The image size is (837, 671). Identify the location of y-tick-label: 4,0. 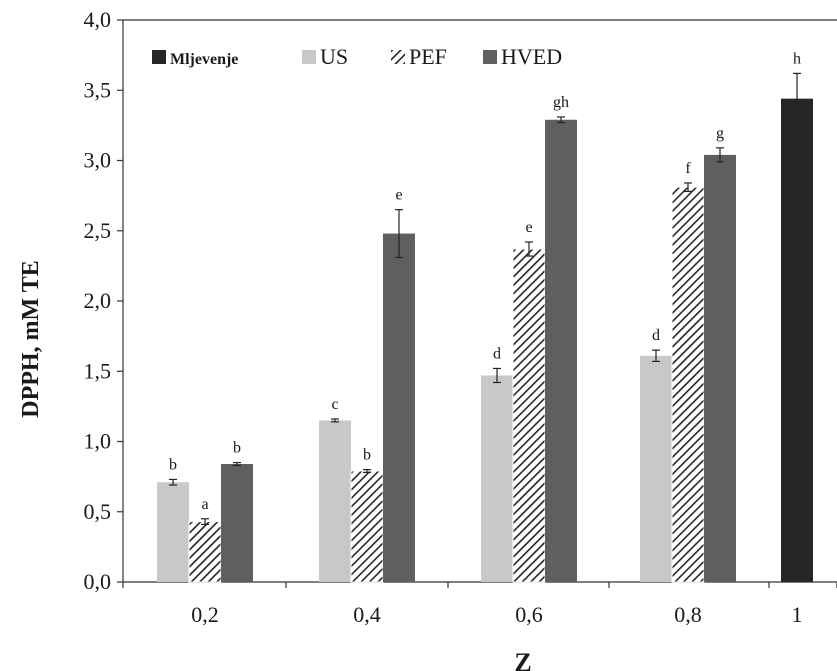
(98, 19).